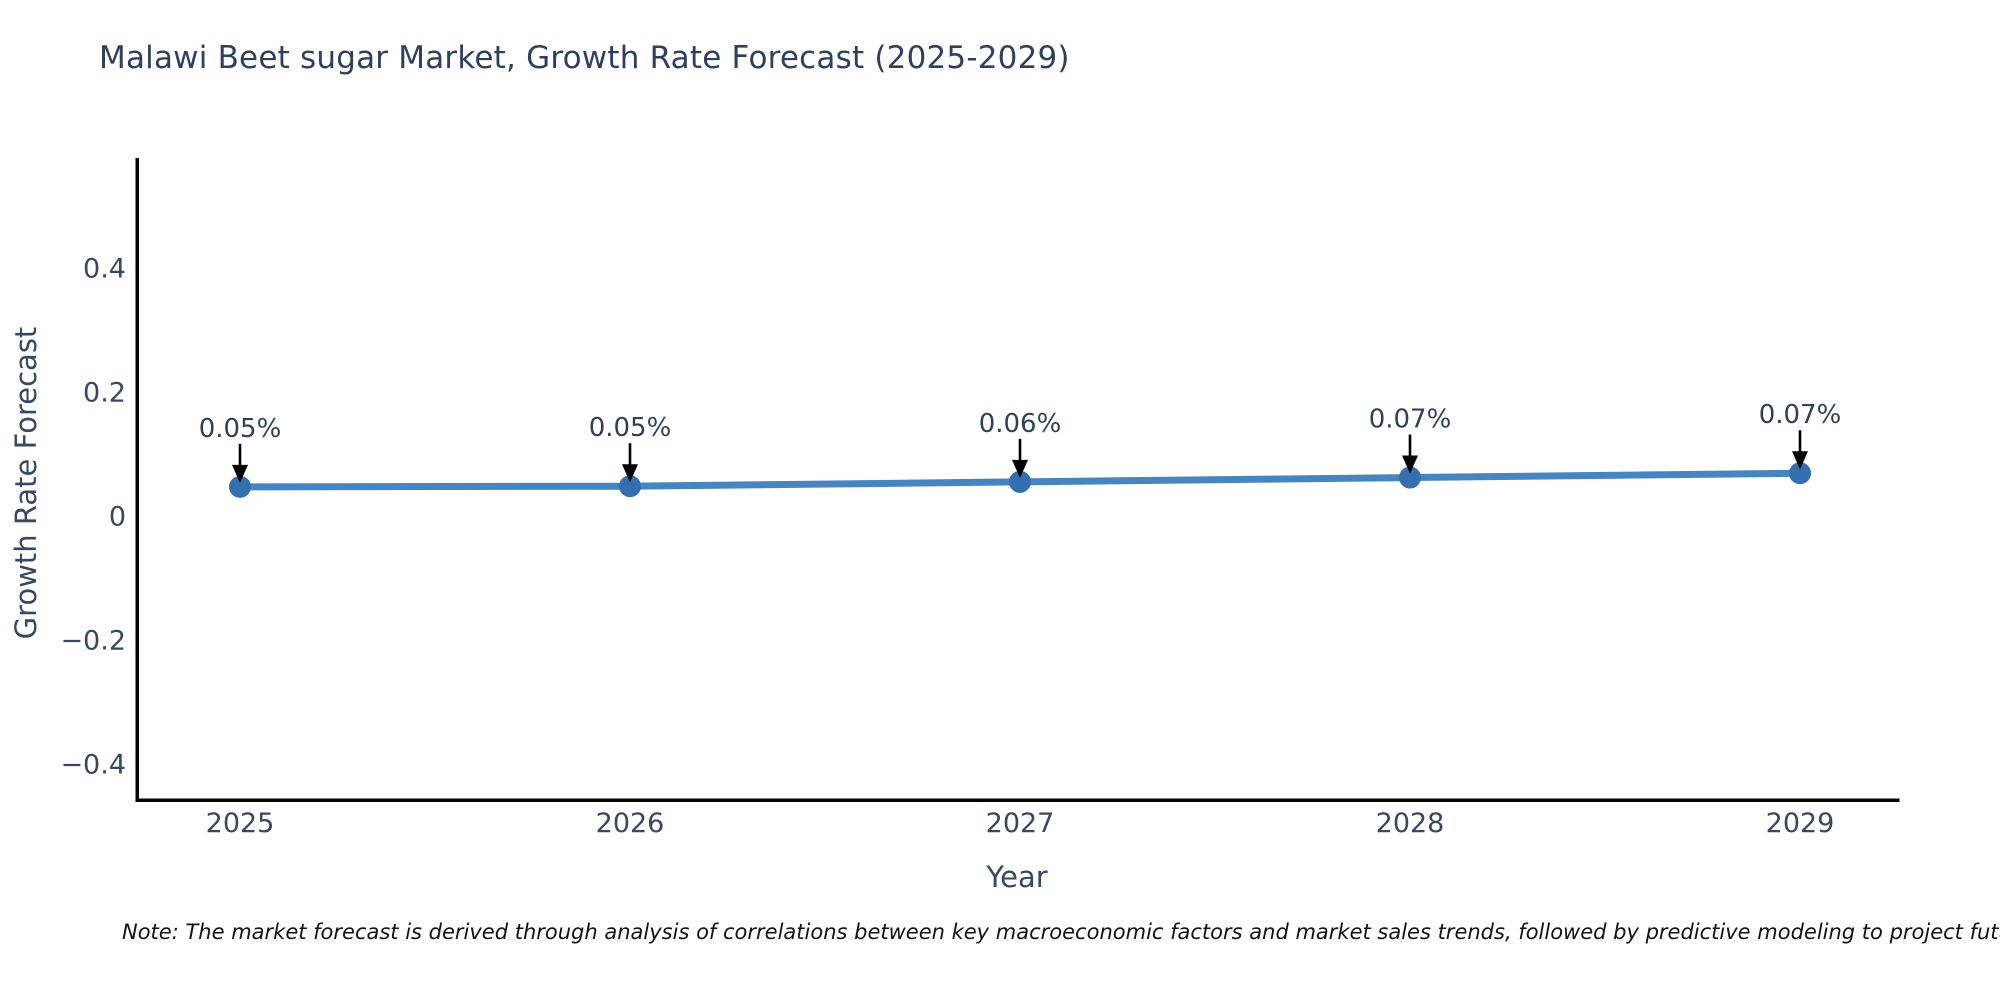 The image size is (2000, 1000). What do you see at coordinates (1017, 877) in the screenshot?
I see `x-axis-title: Year` at bounding box center [1017, 877].